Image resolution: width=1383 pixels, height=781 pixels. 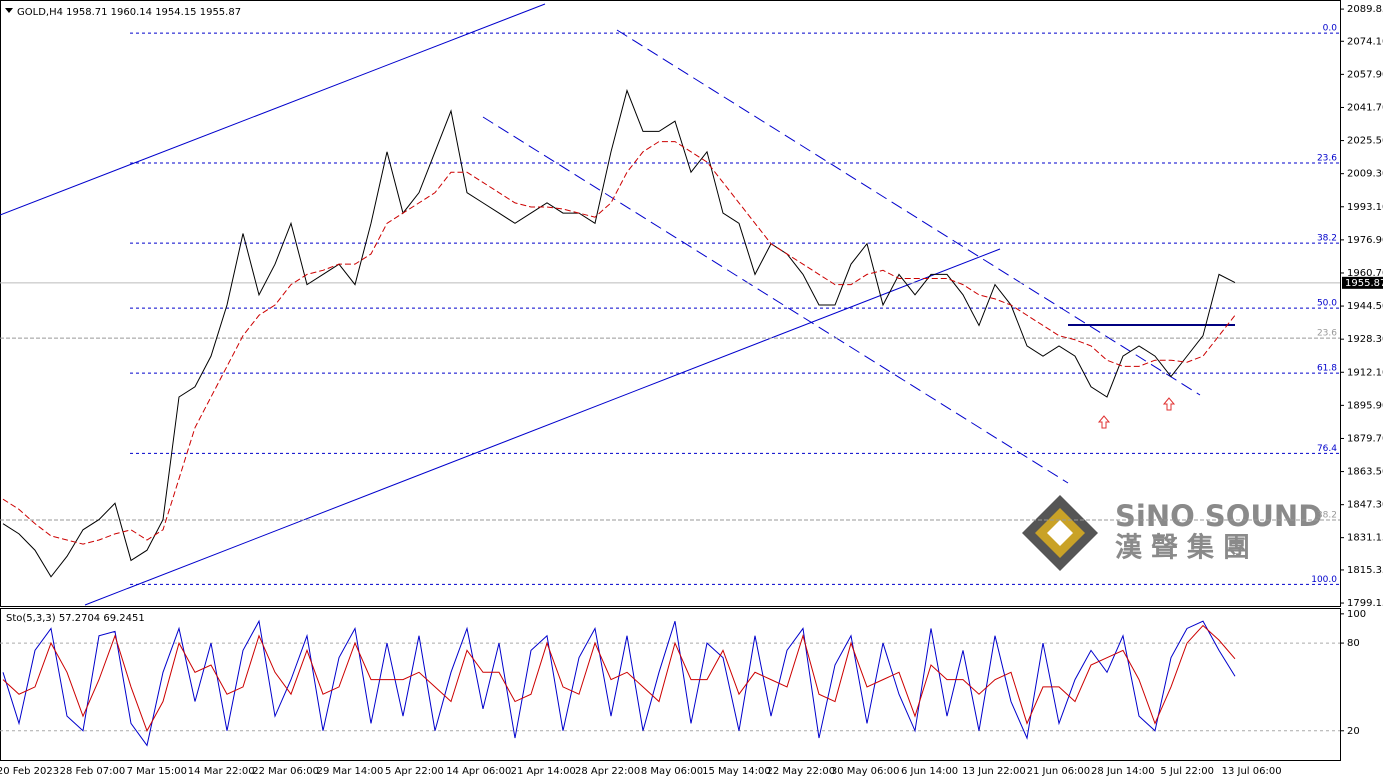 I want to click on x-tick-label: 21 Jun 06:00, so click(x=1059, y=771).